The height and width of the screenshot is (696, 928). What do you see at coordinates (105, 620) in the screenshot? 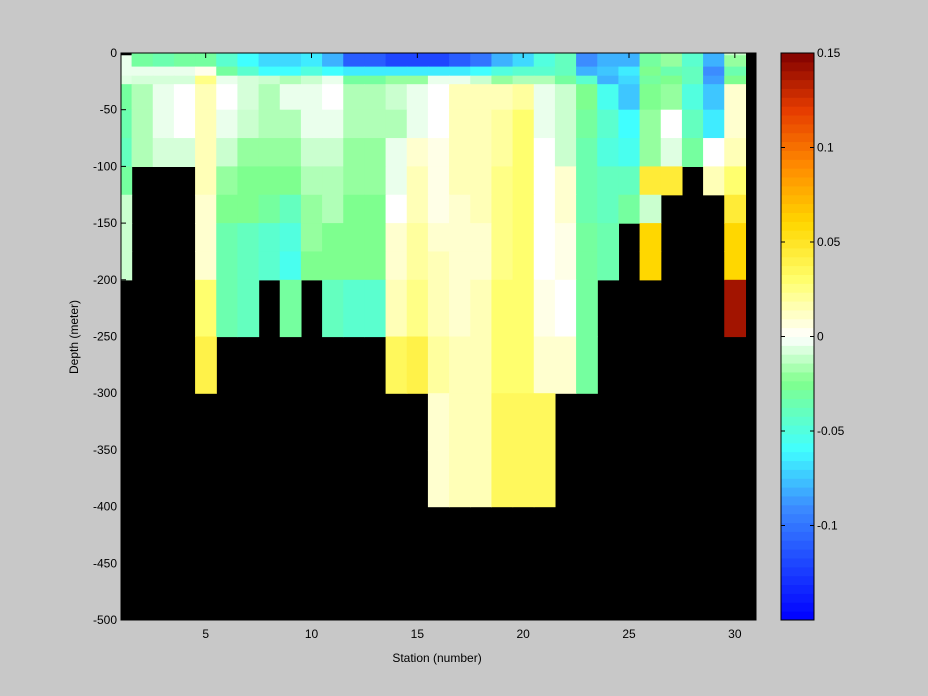
I see `y-tick-label: -500` at bounding box center [105, 620].